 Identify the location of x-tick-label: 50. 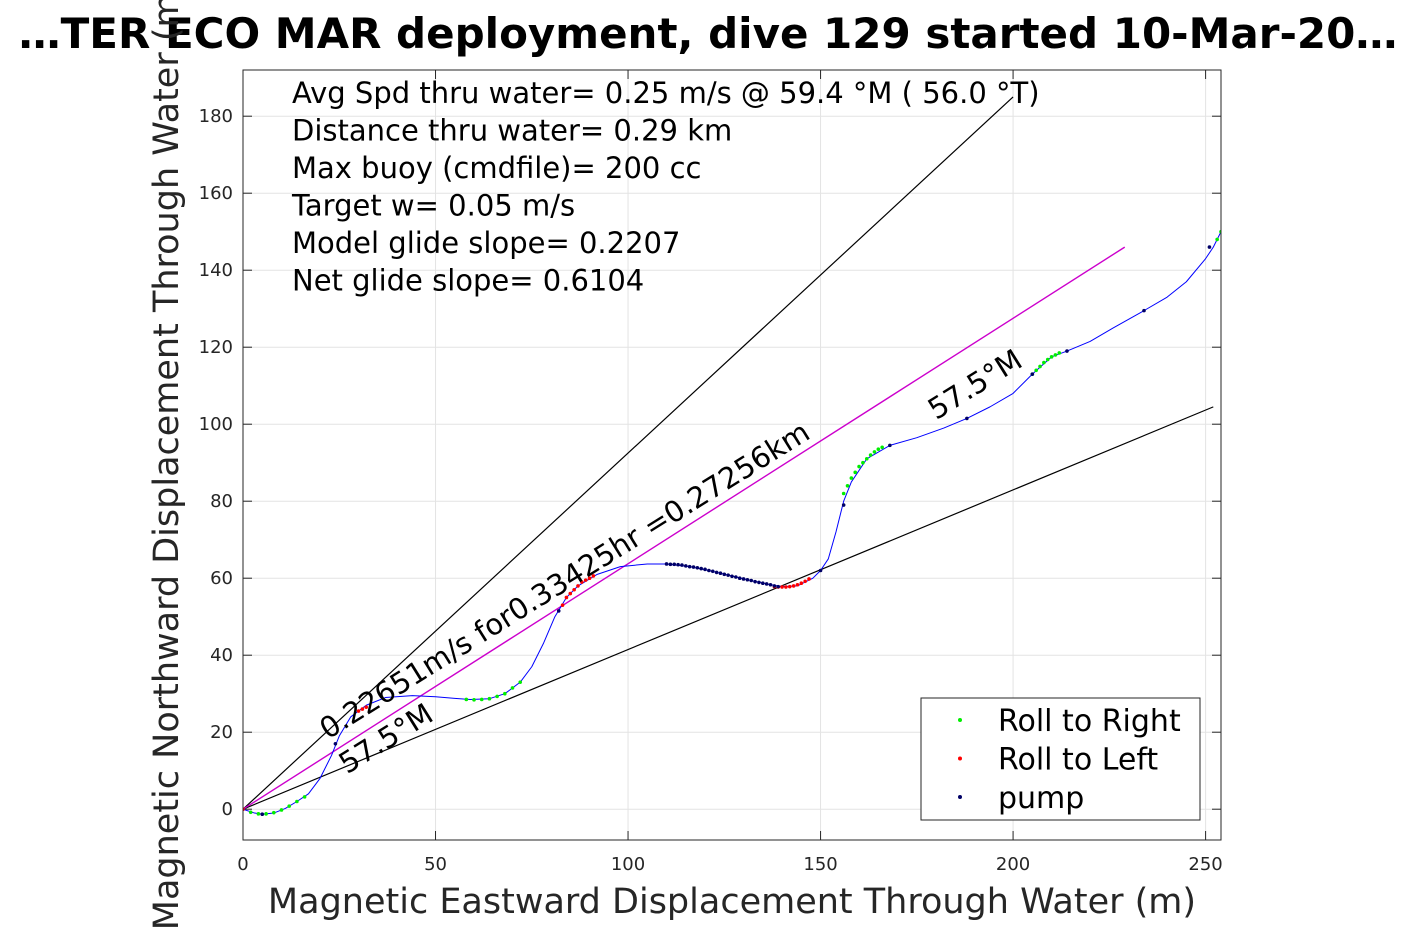
(435, 864).